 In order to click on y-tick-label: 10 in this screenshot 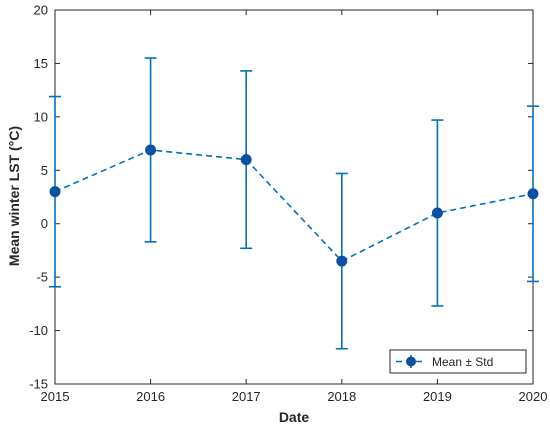, I will do `click(41, 116)`.